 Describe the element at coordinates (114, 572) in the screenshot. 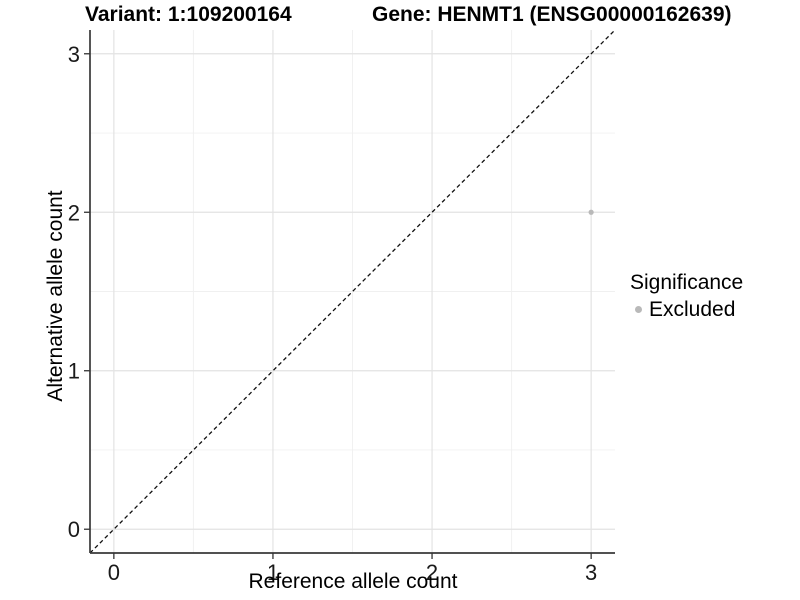

I see `x-tick-label: 0` at that location.